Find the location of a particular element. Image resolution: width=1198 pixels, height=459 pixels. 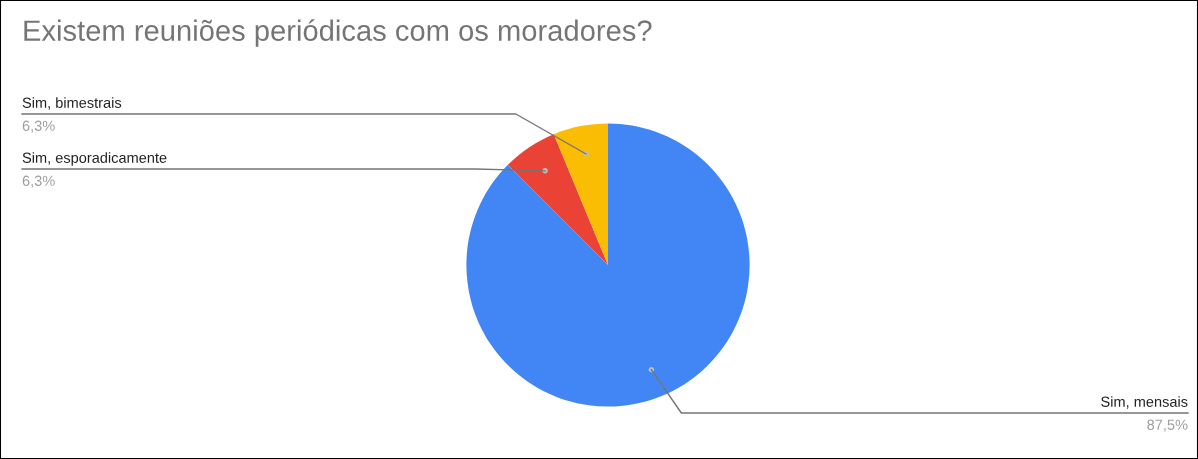

slice-label: Sim, mensais is located at coordinates (1144, 402).